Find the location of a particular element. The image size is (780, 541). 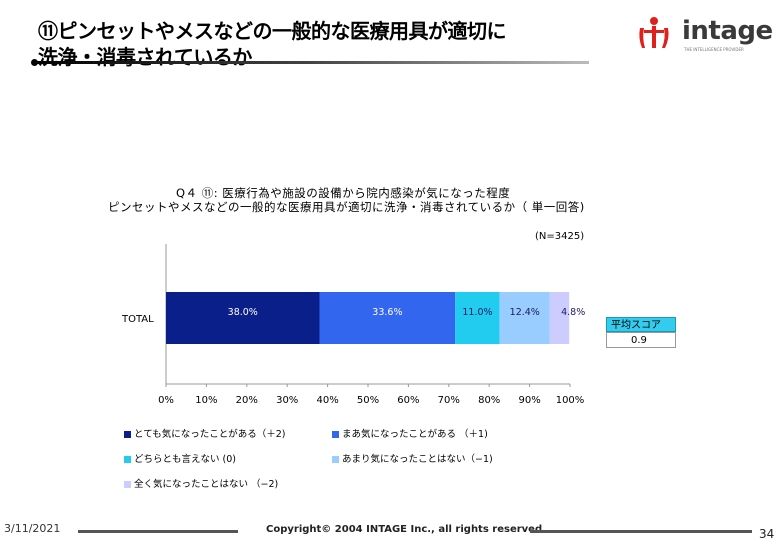

title-underline is located at coordinates (311, 62).